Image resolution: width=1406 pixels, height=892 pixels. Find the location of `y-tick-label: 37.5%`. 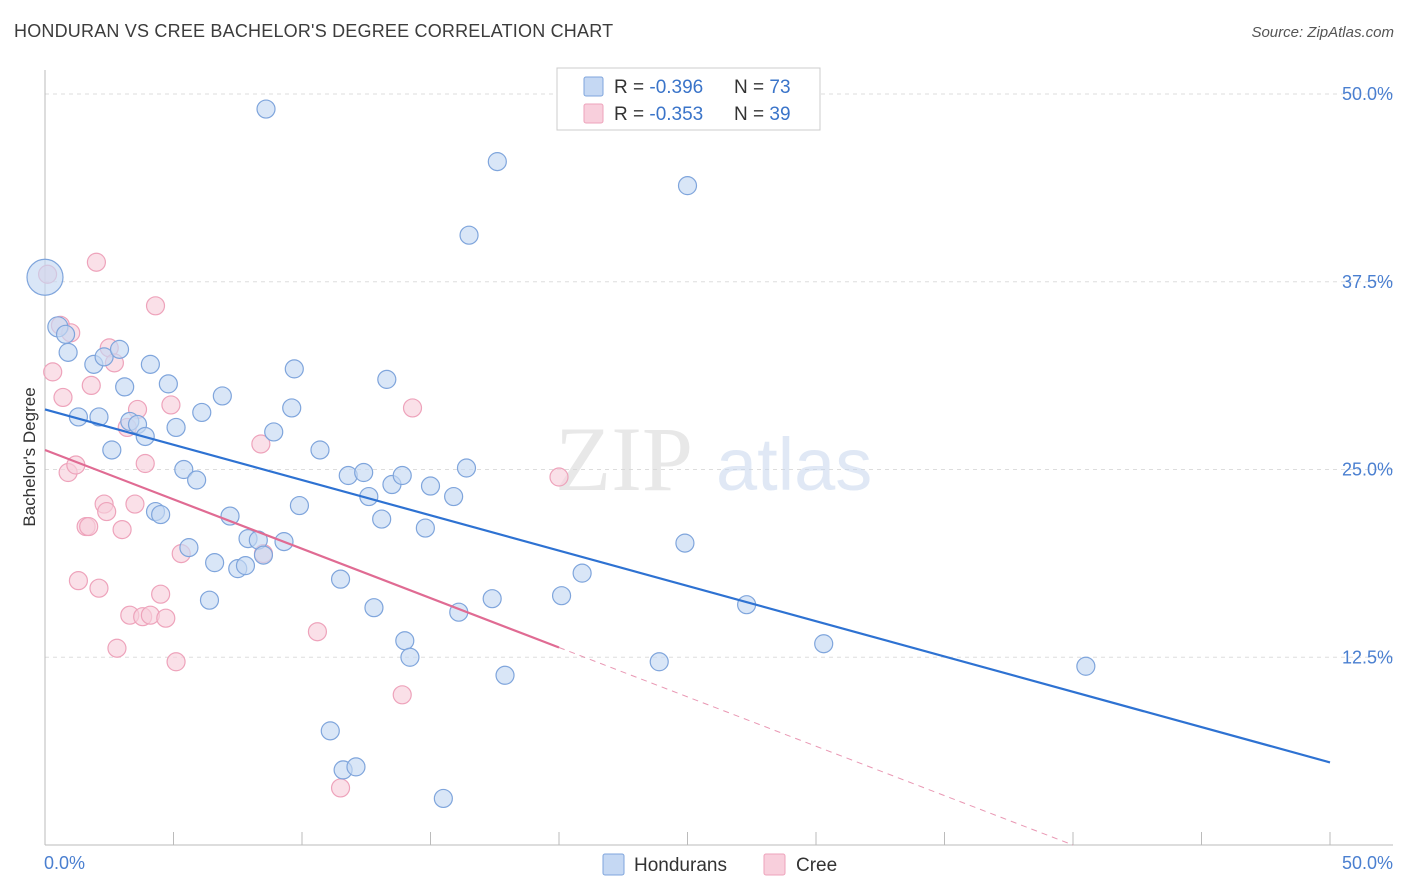

y-tick-label: 37.5% is located at coordinates (1367, 282).